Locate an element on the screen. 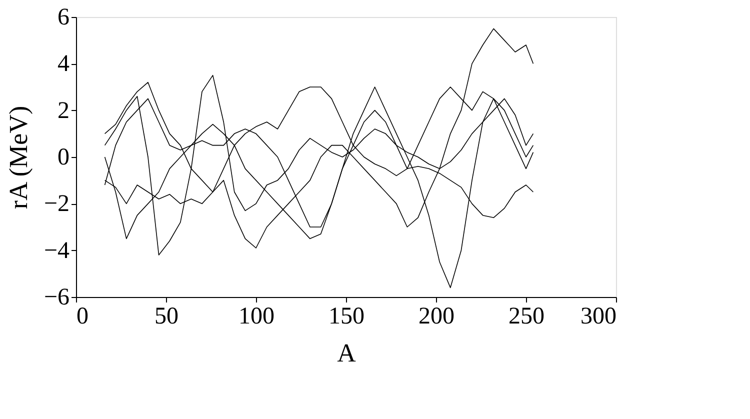 This screenshot has height=419, width=750. x-axis-title: A is located at coordinates (346, 353).